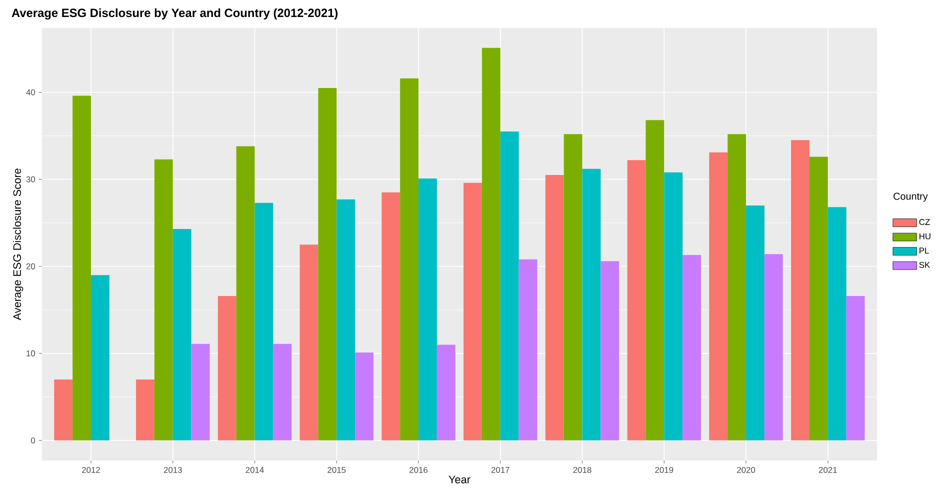  Describe the element at coordinates (18, 244) in the screenshot. I see `y-axis-title: Average ESG Disclosure Score` at that location.